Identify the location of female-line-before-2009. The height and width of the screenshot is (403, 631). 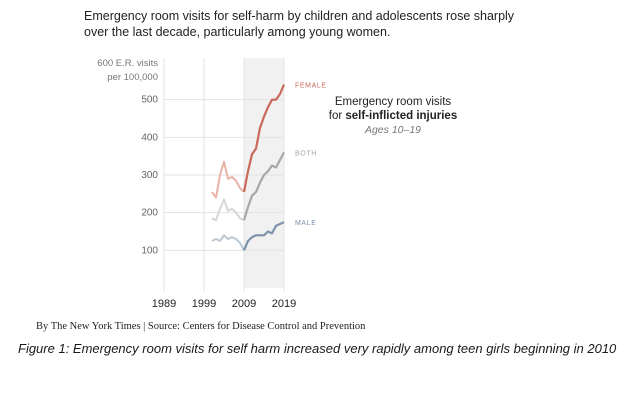
(228, 179).